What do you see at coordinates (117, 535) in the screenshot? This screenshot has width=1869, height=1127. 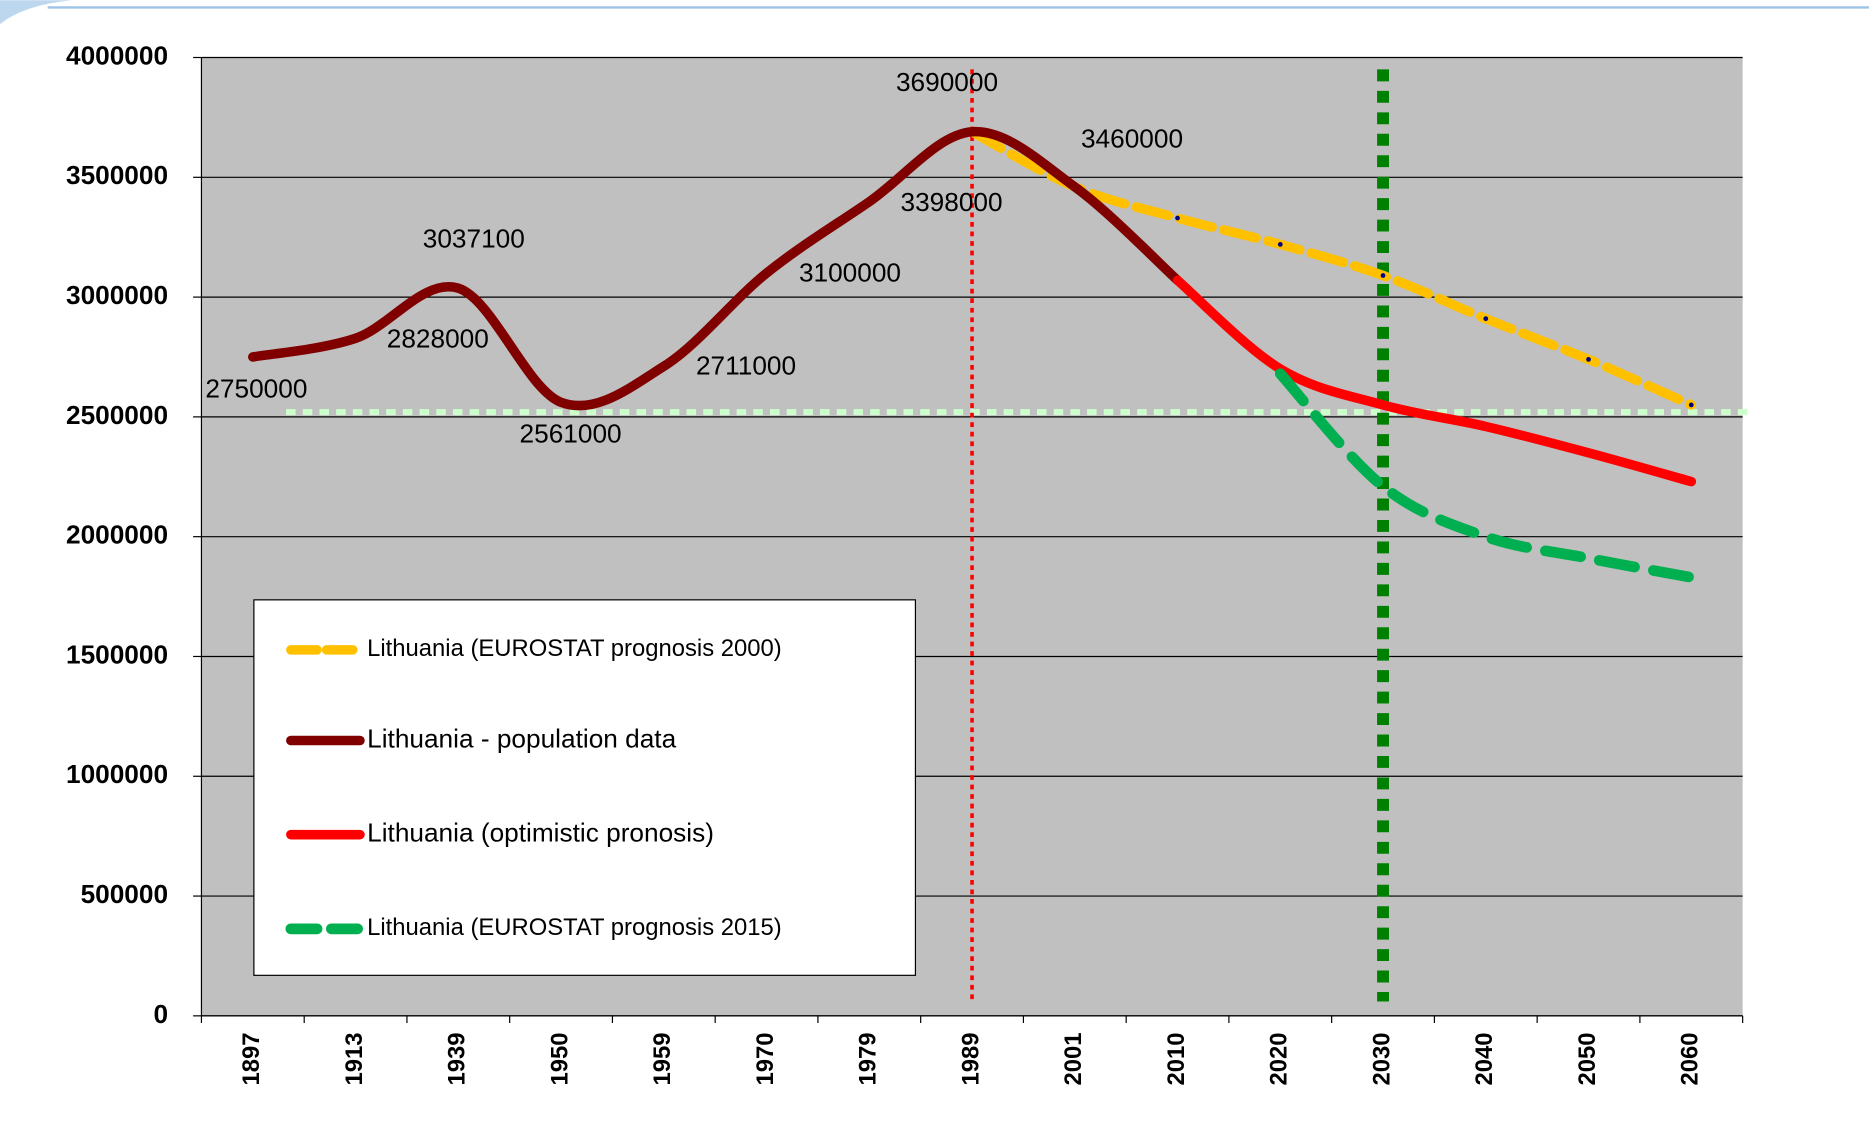 I see `y-tick-label: 2000000` at bounding box center [117, 535].